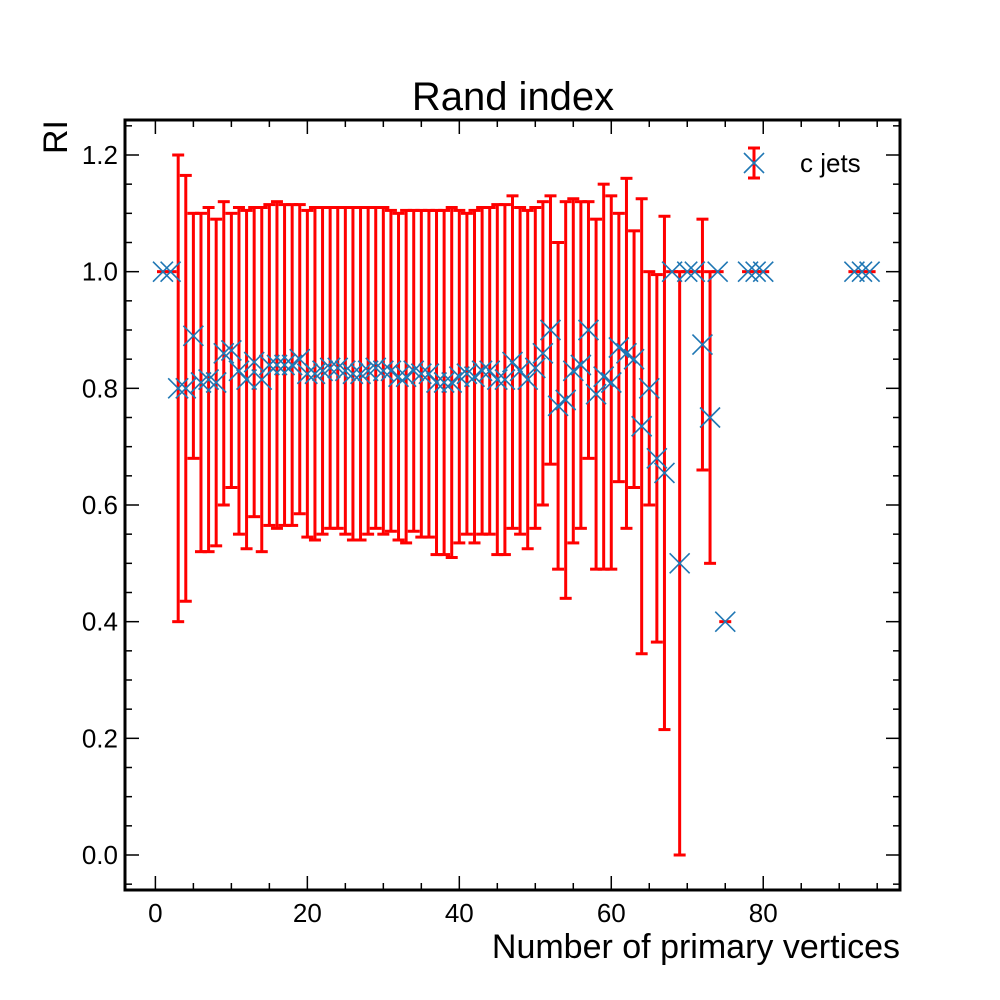  What do you see at coordinates (155, 913) in the screenshot?
I see `x-tick-label: 0` at bounding box center [155, 913].